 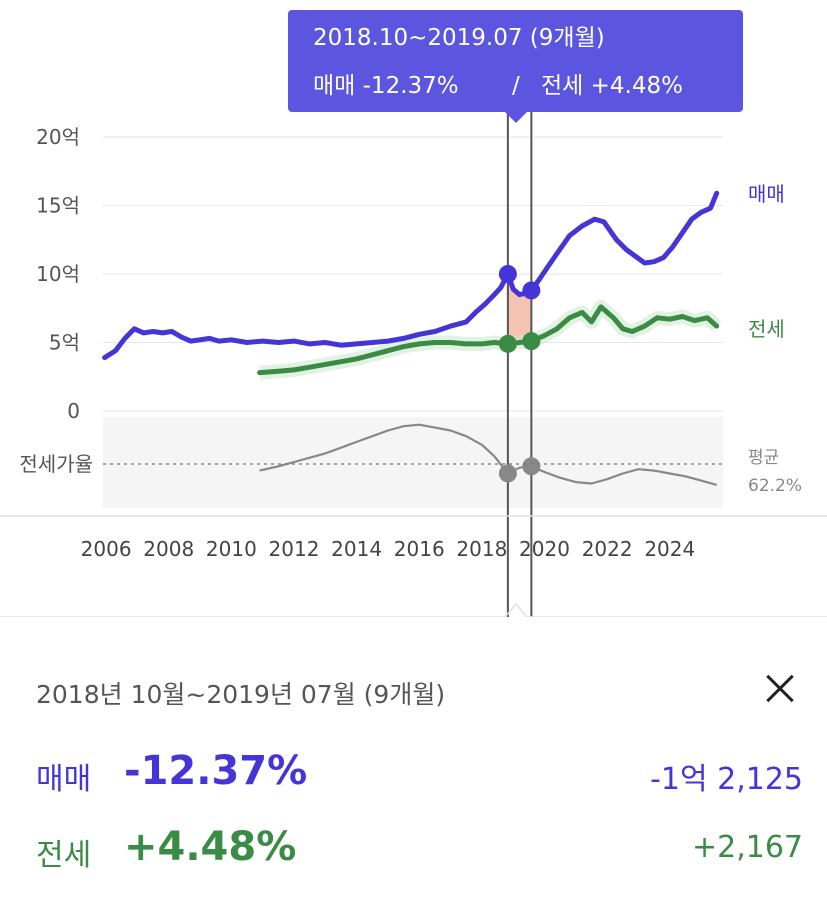 I want to click on series-label-sale: 매매, so click(x=766, y=194).